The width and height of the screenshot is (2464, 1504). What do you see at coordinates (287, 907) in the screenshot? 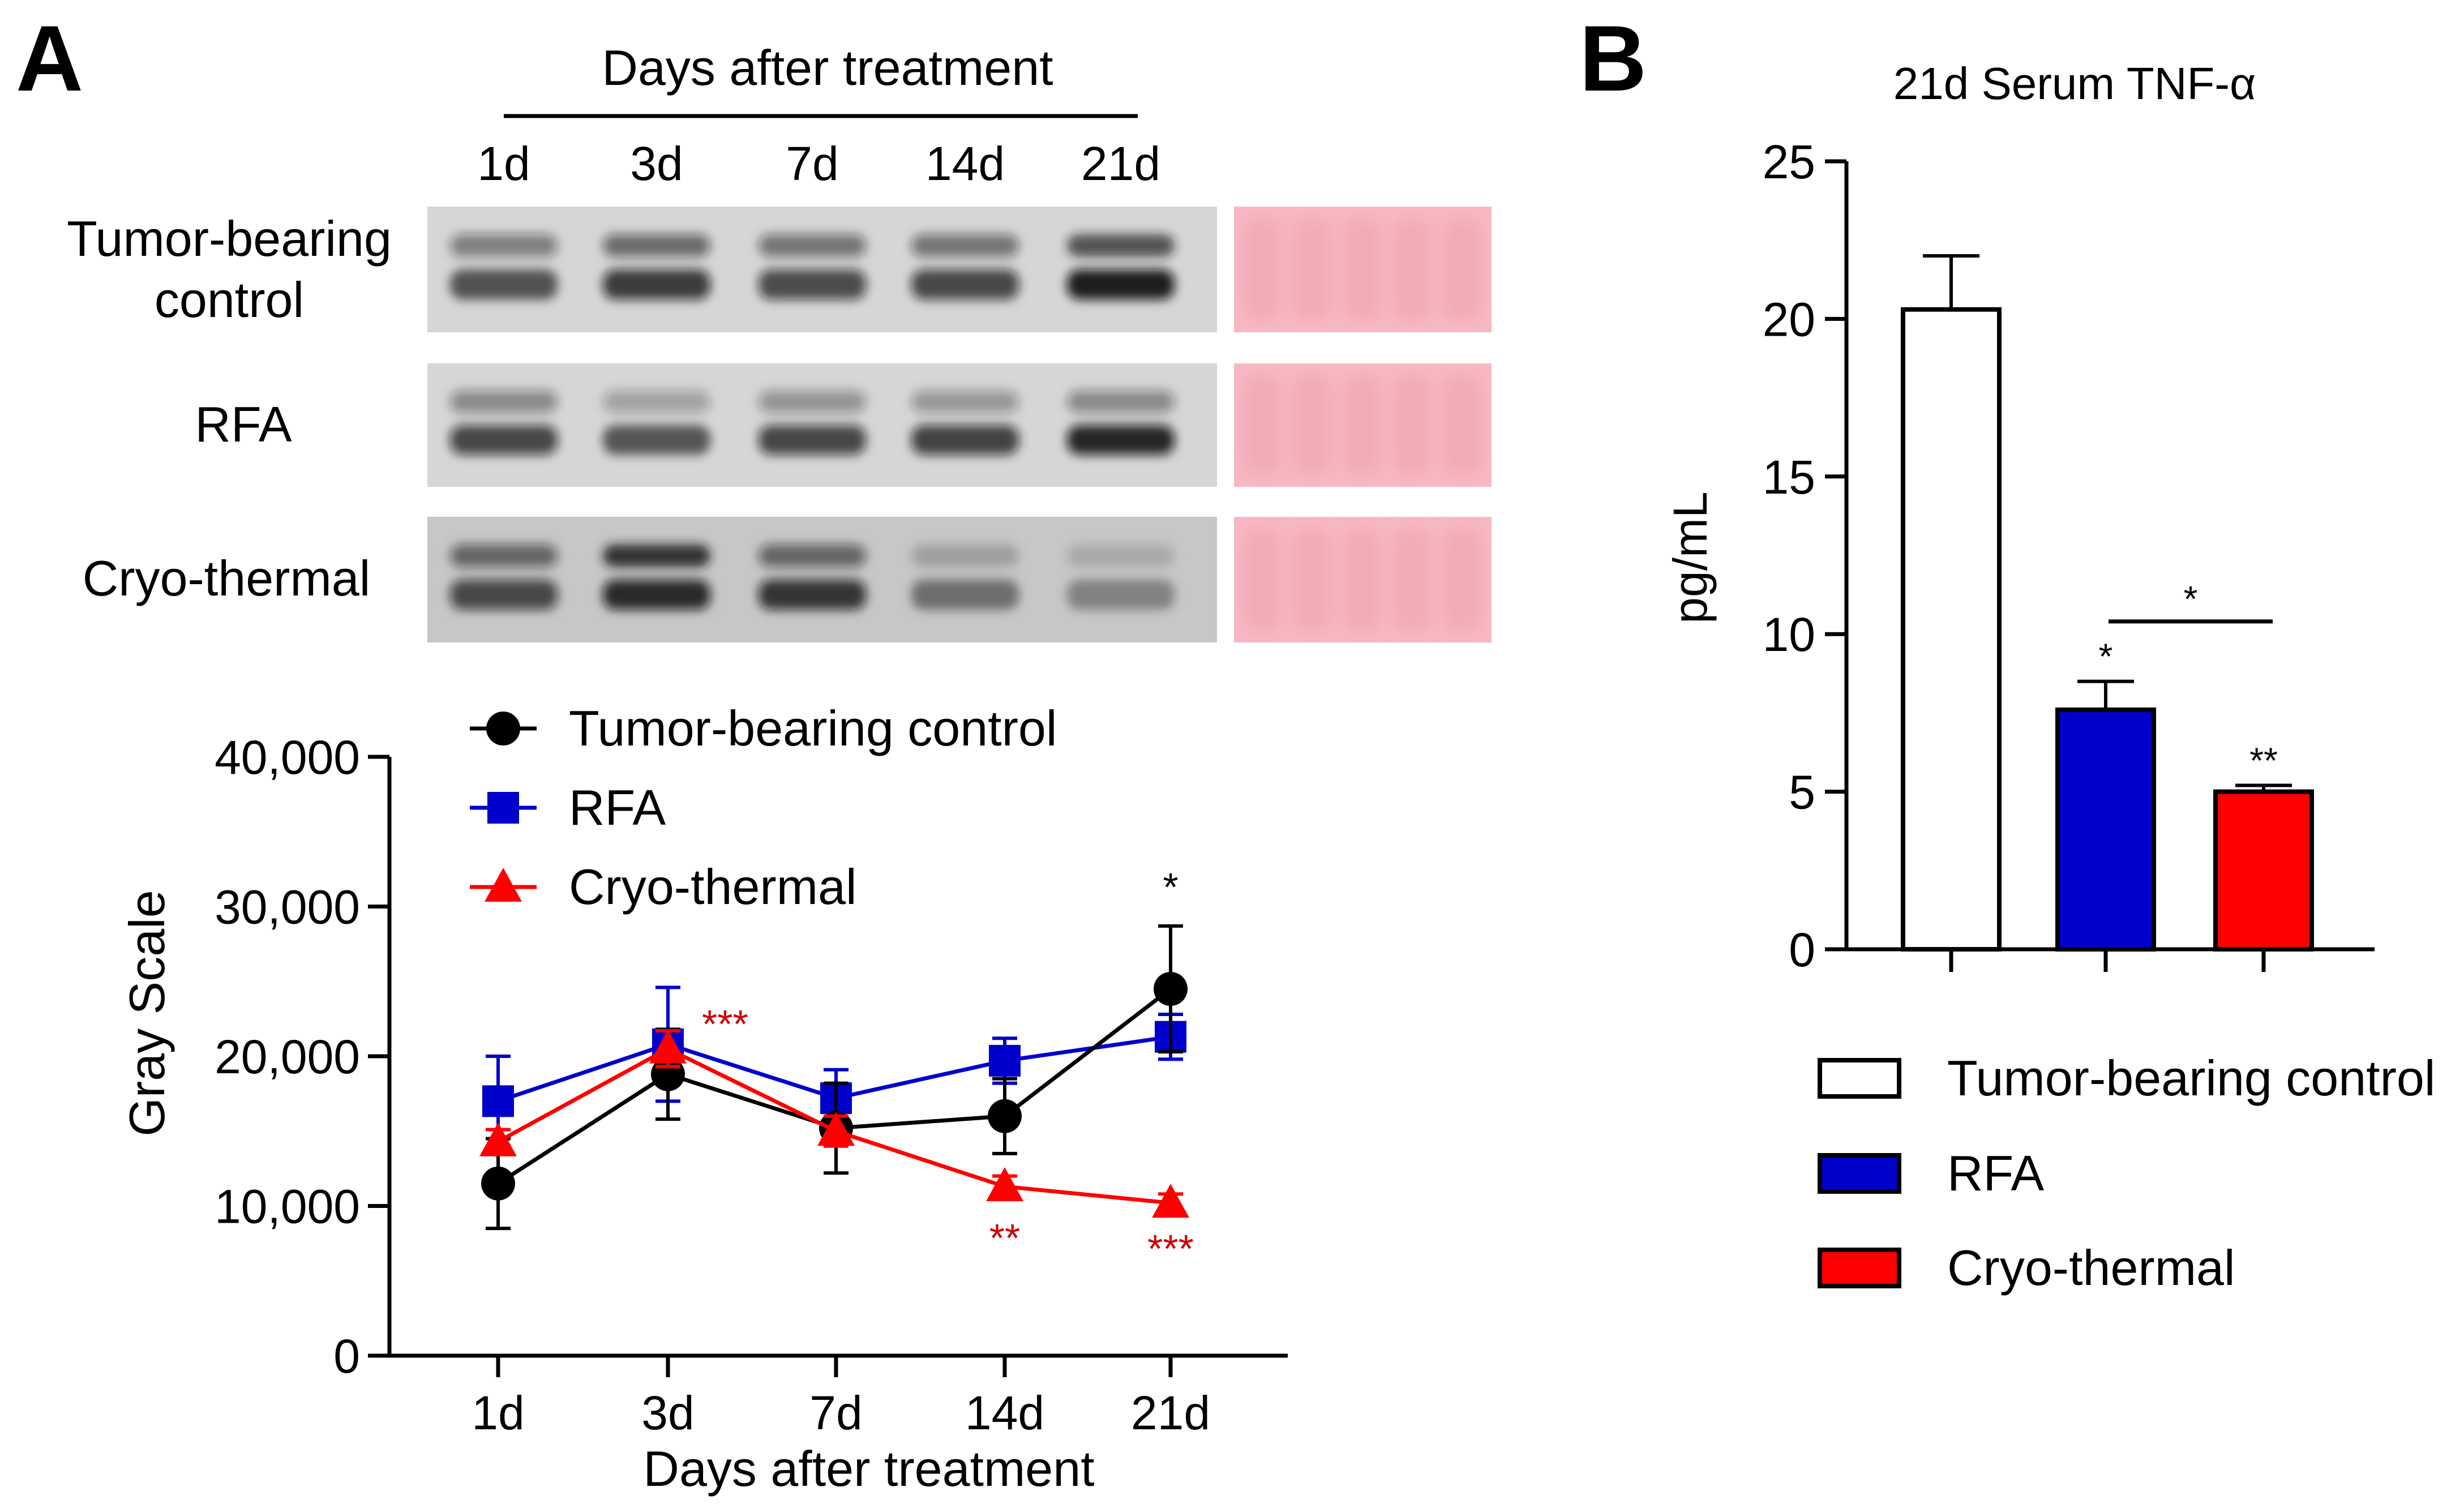
I see `y-tick-label: 30,000` at bounding box center [287, 907].